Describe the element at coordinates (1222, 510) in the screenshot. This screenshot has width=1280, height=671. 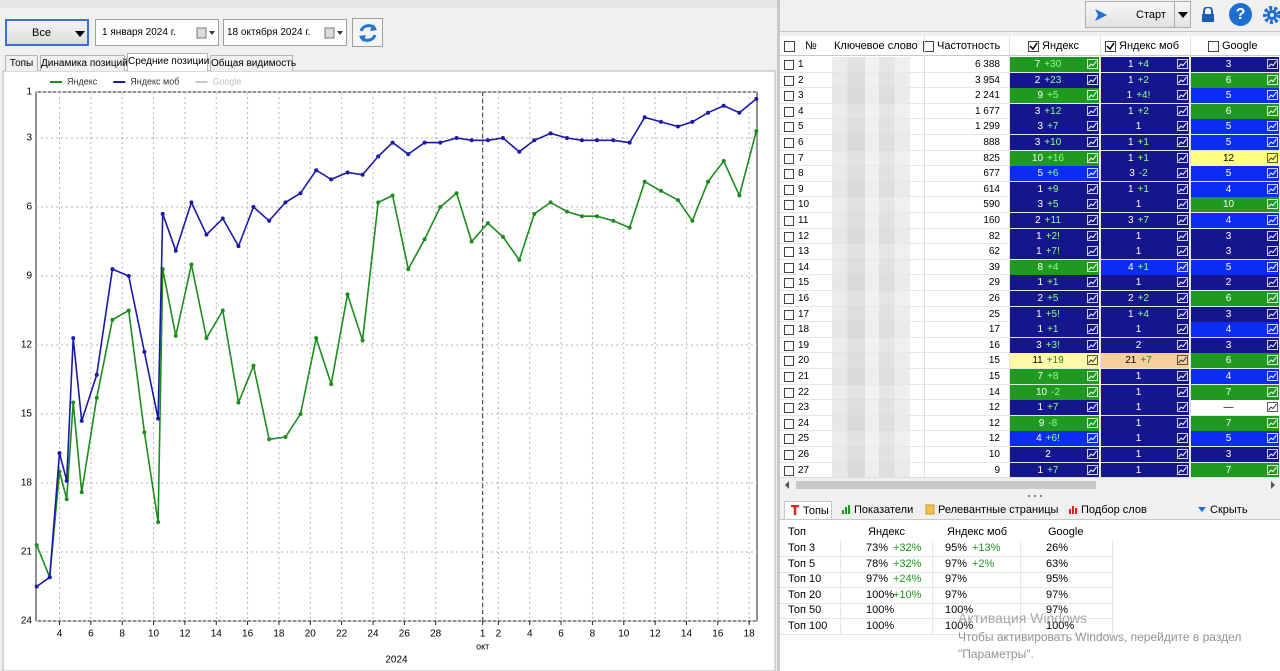
I see `bottom-tab: Скрыть` at that location.